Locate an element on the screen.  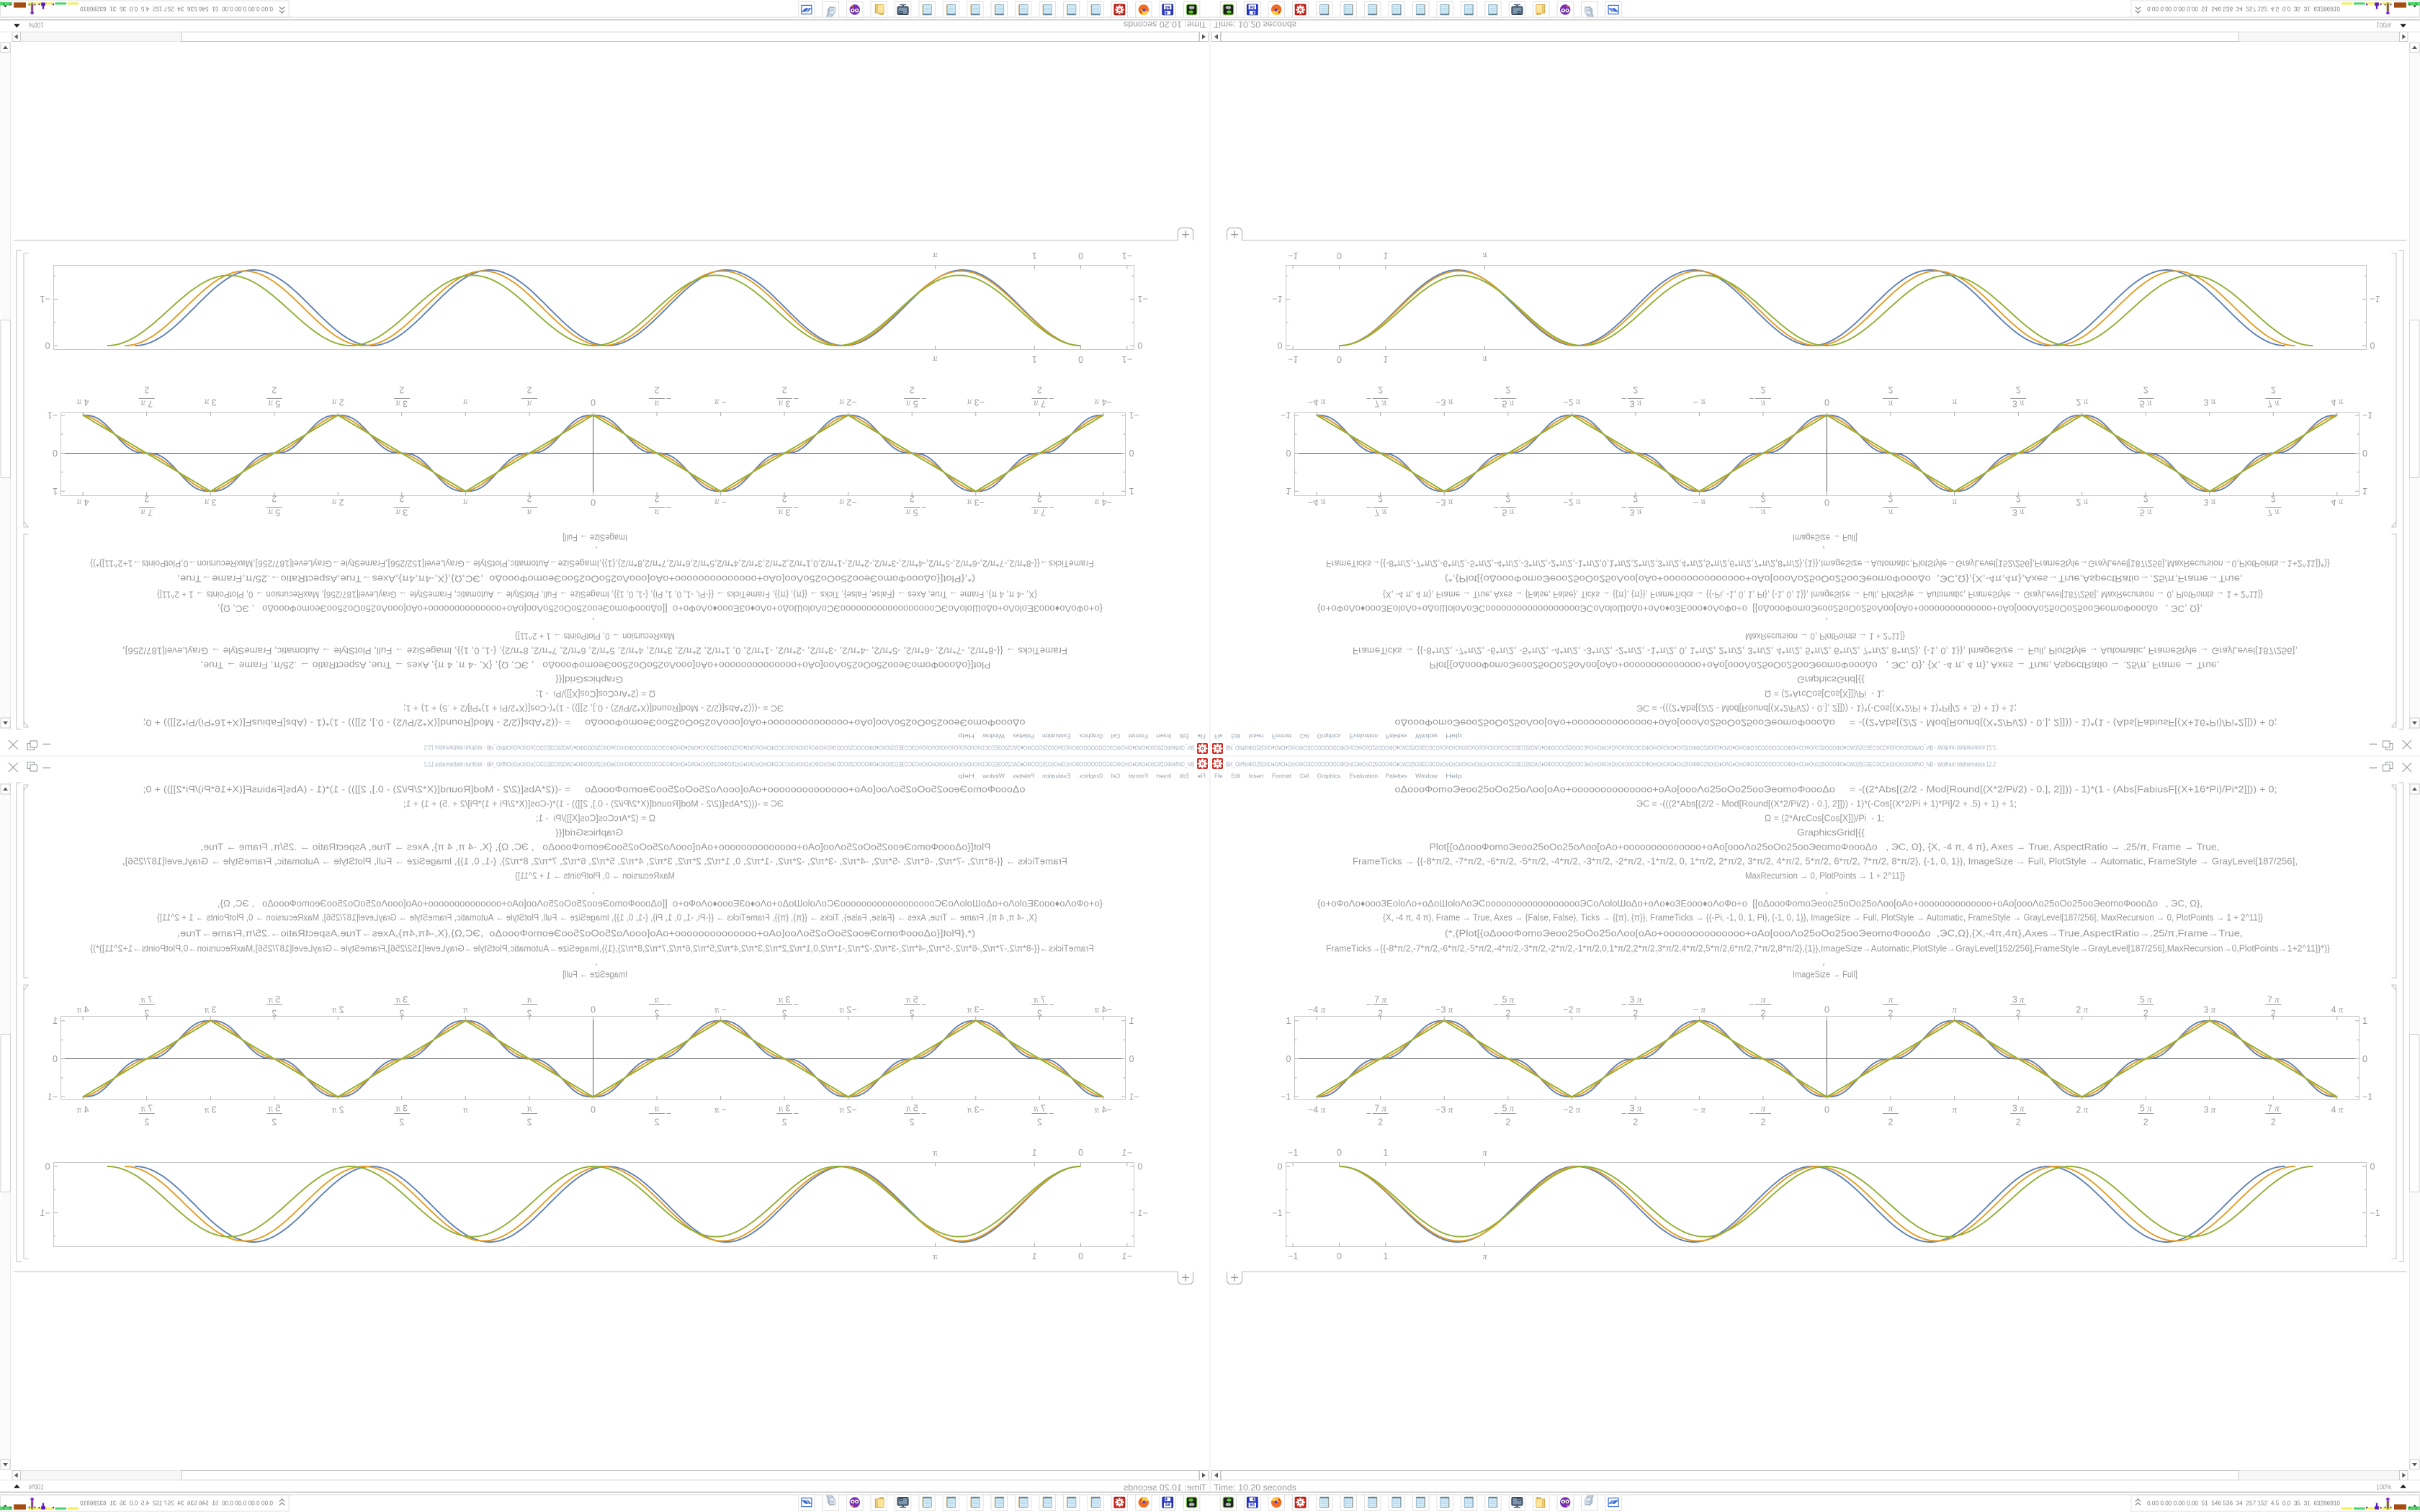
svg-text: Time: 10.20 seconds is located at coordinates (1255, 1488).